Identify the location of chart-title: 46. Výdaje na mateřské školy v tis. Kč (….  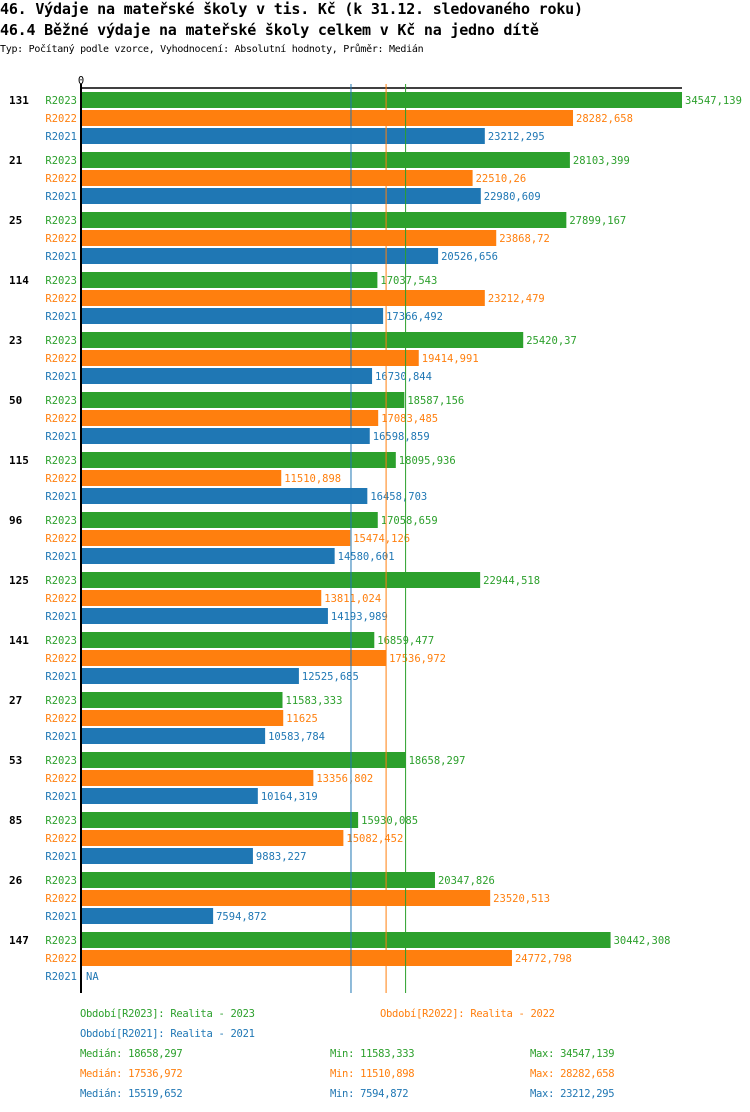
(291, 9).